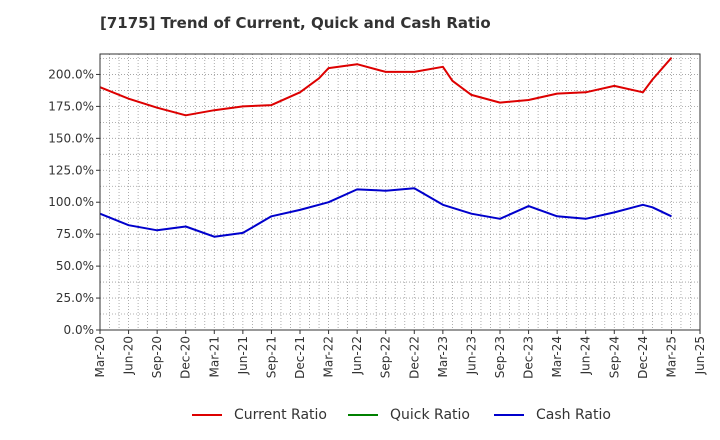 This screenshot has height=440, width=720. Describe the element at coordinates (71, 170) in the screenshot. I see `y-tick-label: 125.0%` at that location.